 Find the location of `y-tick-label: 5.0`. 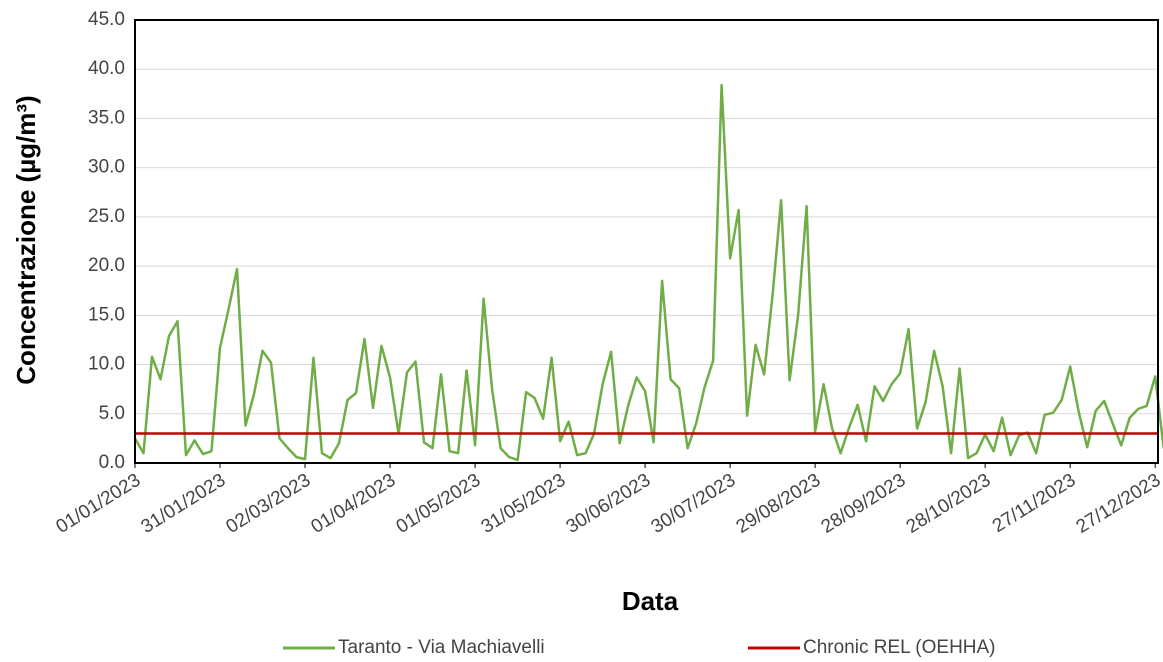

y-tick-label: 5.0 is located at coordinates (112, 413).